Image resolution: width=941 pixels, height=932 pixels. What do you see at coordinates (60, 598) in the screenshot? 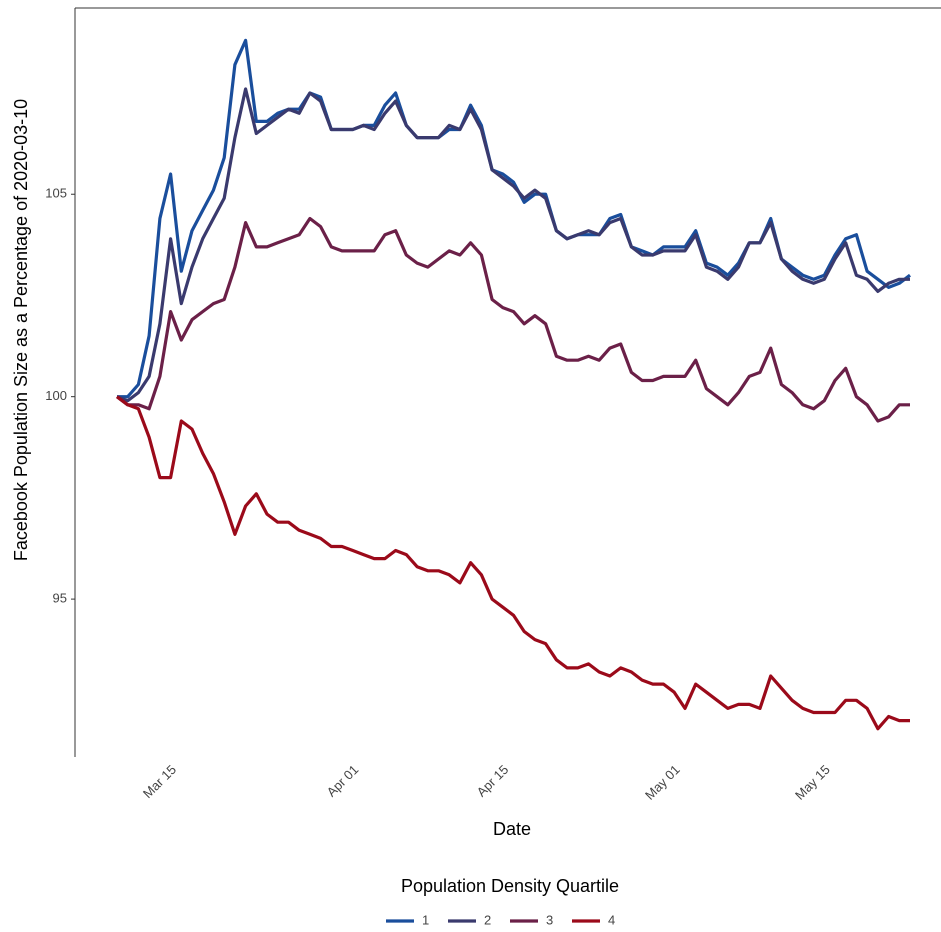
I see `y-tick-label: 95` at bounding box center [60, 598].